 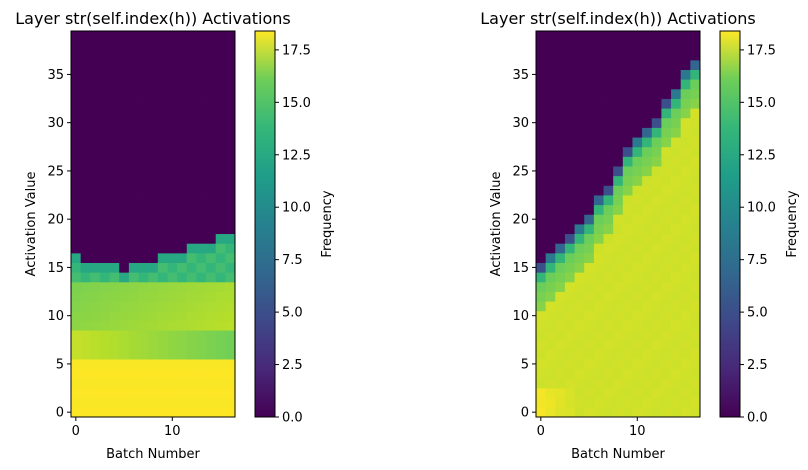 What do you see at coordinates (60, 364) in the screenshot?
I see `y-tick-label: 5` at bounding box center [60, 364].